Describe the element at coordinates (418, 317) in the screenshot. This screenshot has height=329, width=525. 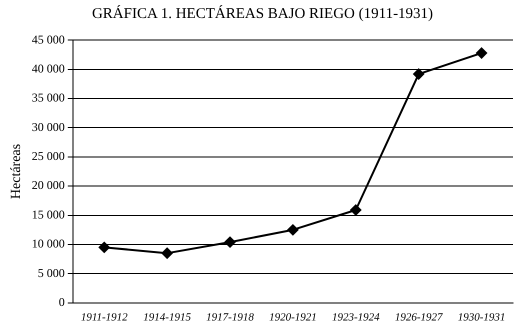
I see `x-tick-label: 1926-1927` at that location.